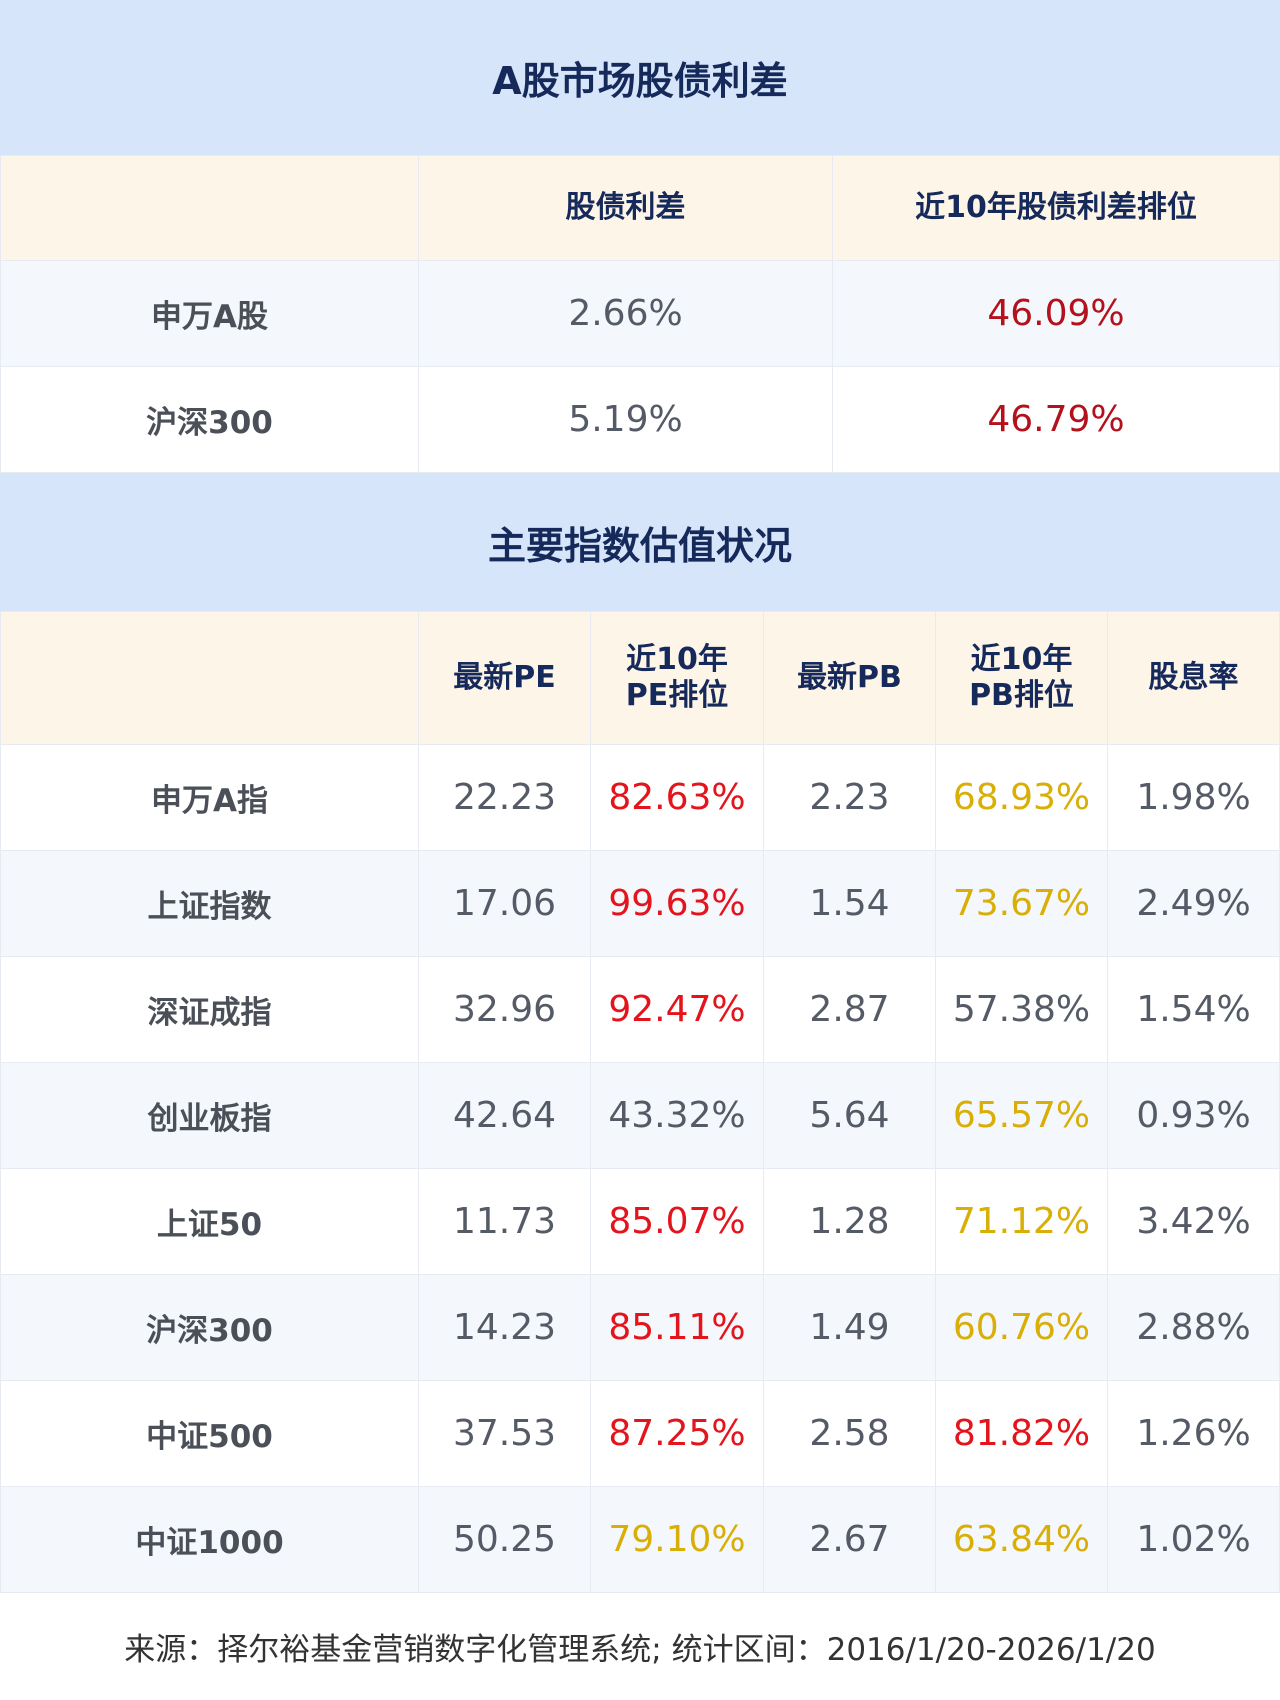 The image size is (1280, 1700). Describe the element at coordinates (209, 313) in the screenshot. I see `index-name: 申万A股` at that location.